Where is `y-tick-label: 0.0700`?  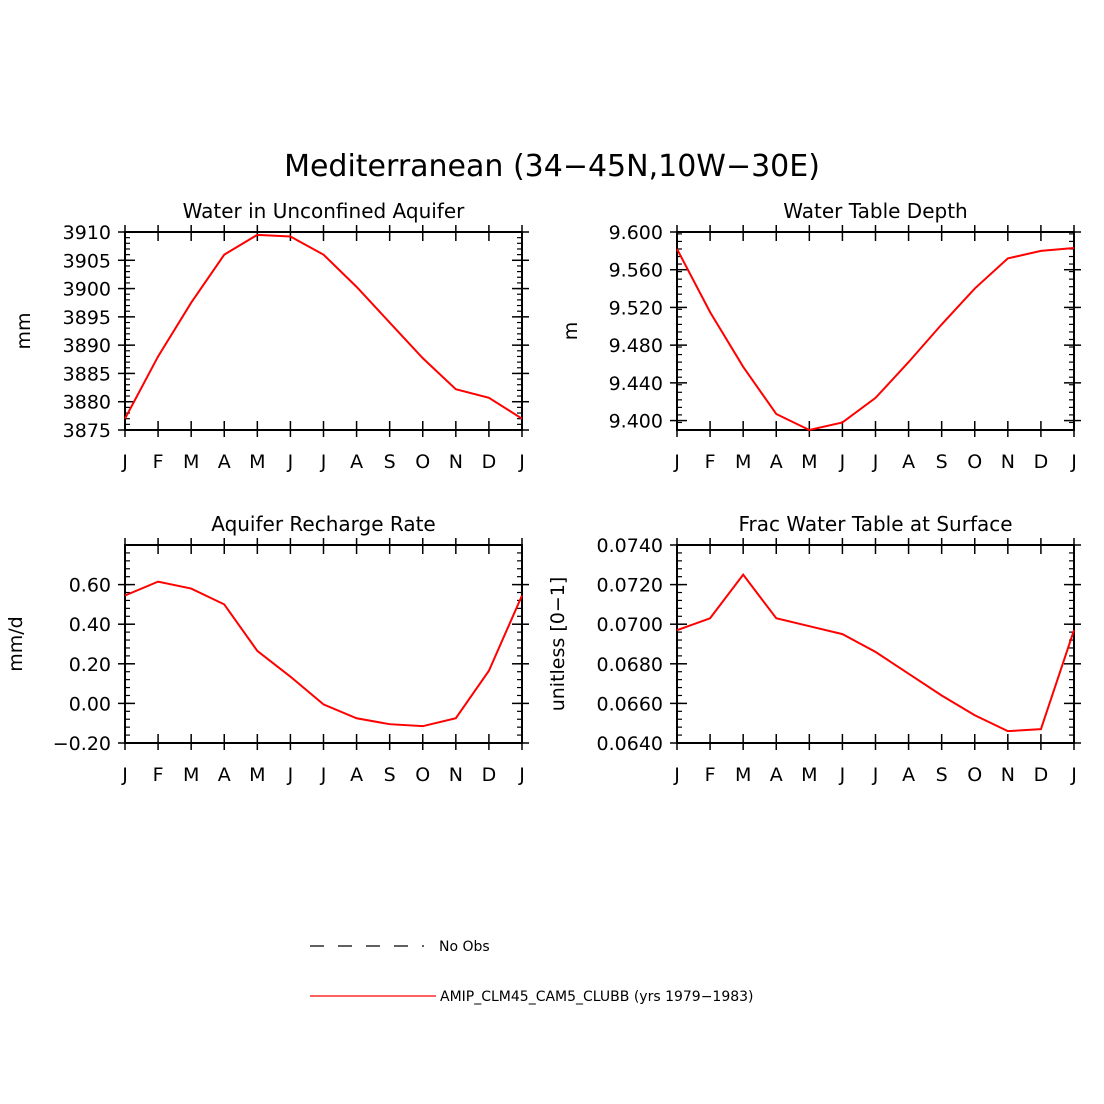 y-tick-label: 0.0700 is located at coordinates (630, 625).